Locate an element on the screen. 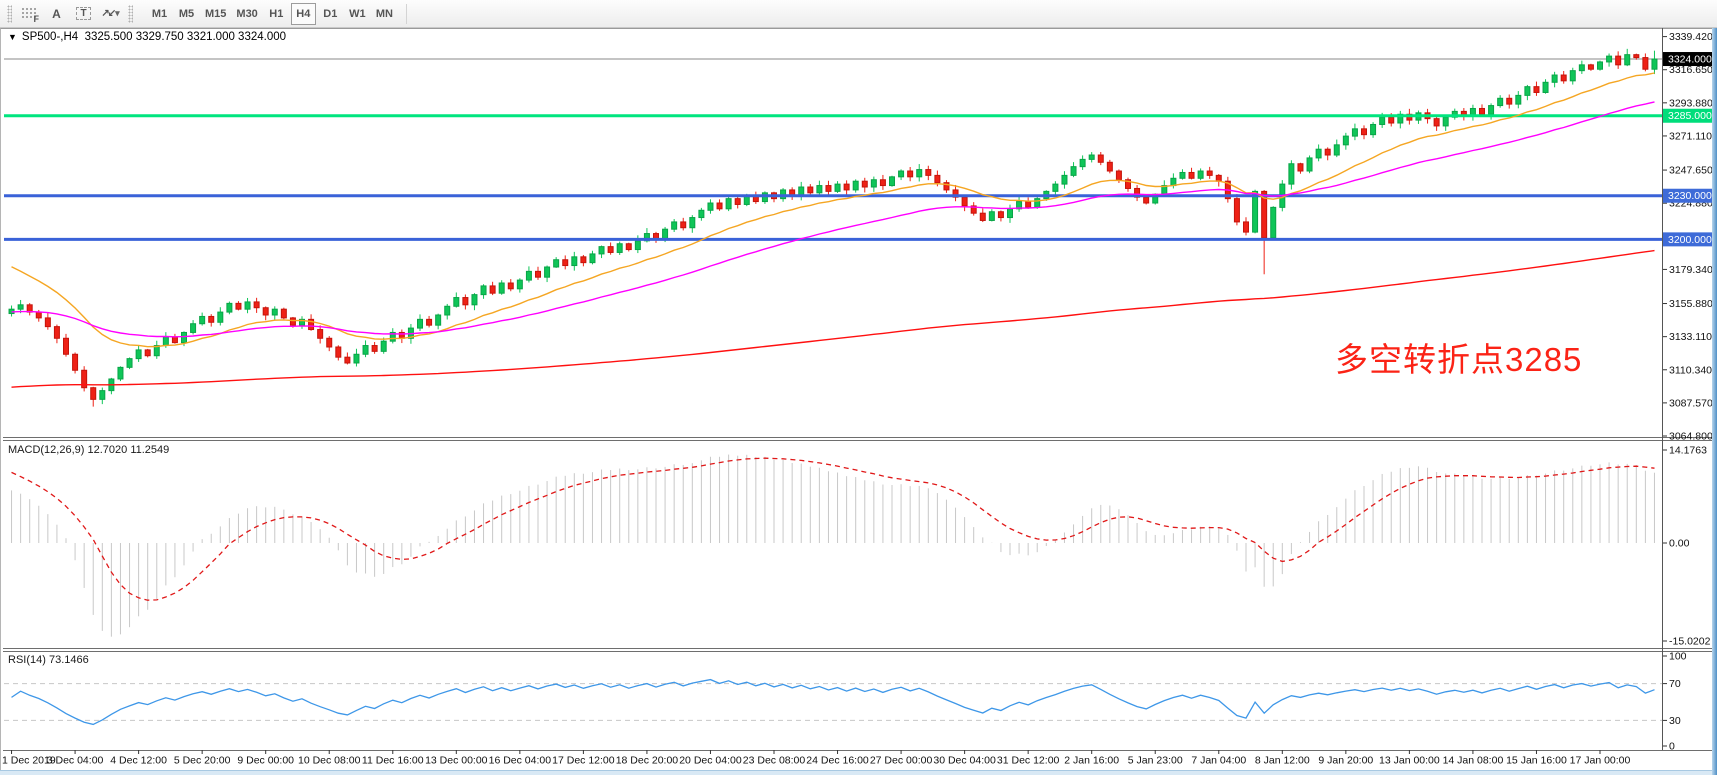  annotation-text-object: 多空转折点3285 is located at coordinates (1459, 359).